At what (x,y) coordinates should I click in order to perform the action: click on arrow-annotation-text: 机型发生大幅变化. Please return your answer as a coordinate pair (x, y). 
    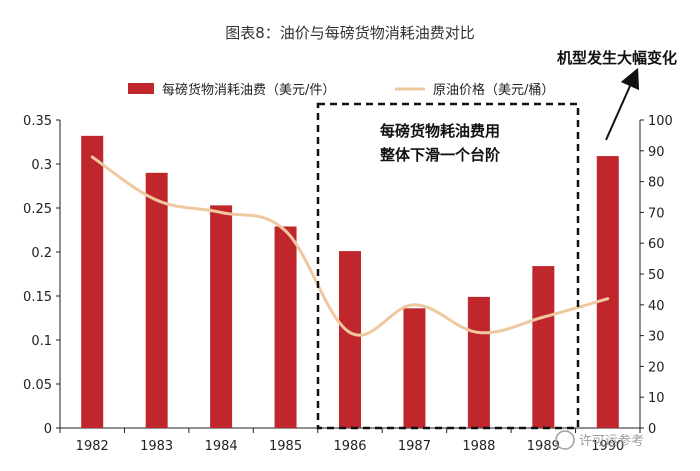
    Looking at the image, I should click on (617, 58).